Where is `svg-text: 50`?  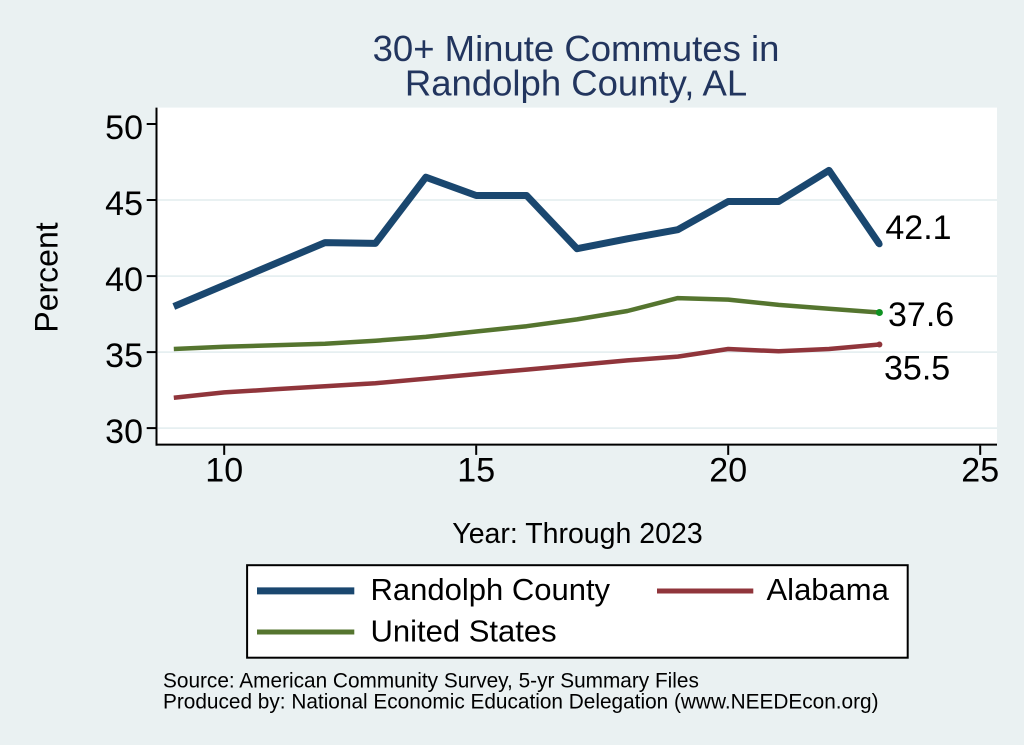 svg-text: 50 is located at coordinates (124, 128).